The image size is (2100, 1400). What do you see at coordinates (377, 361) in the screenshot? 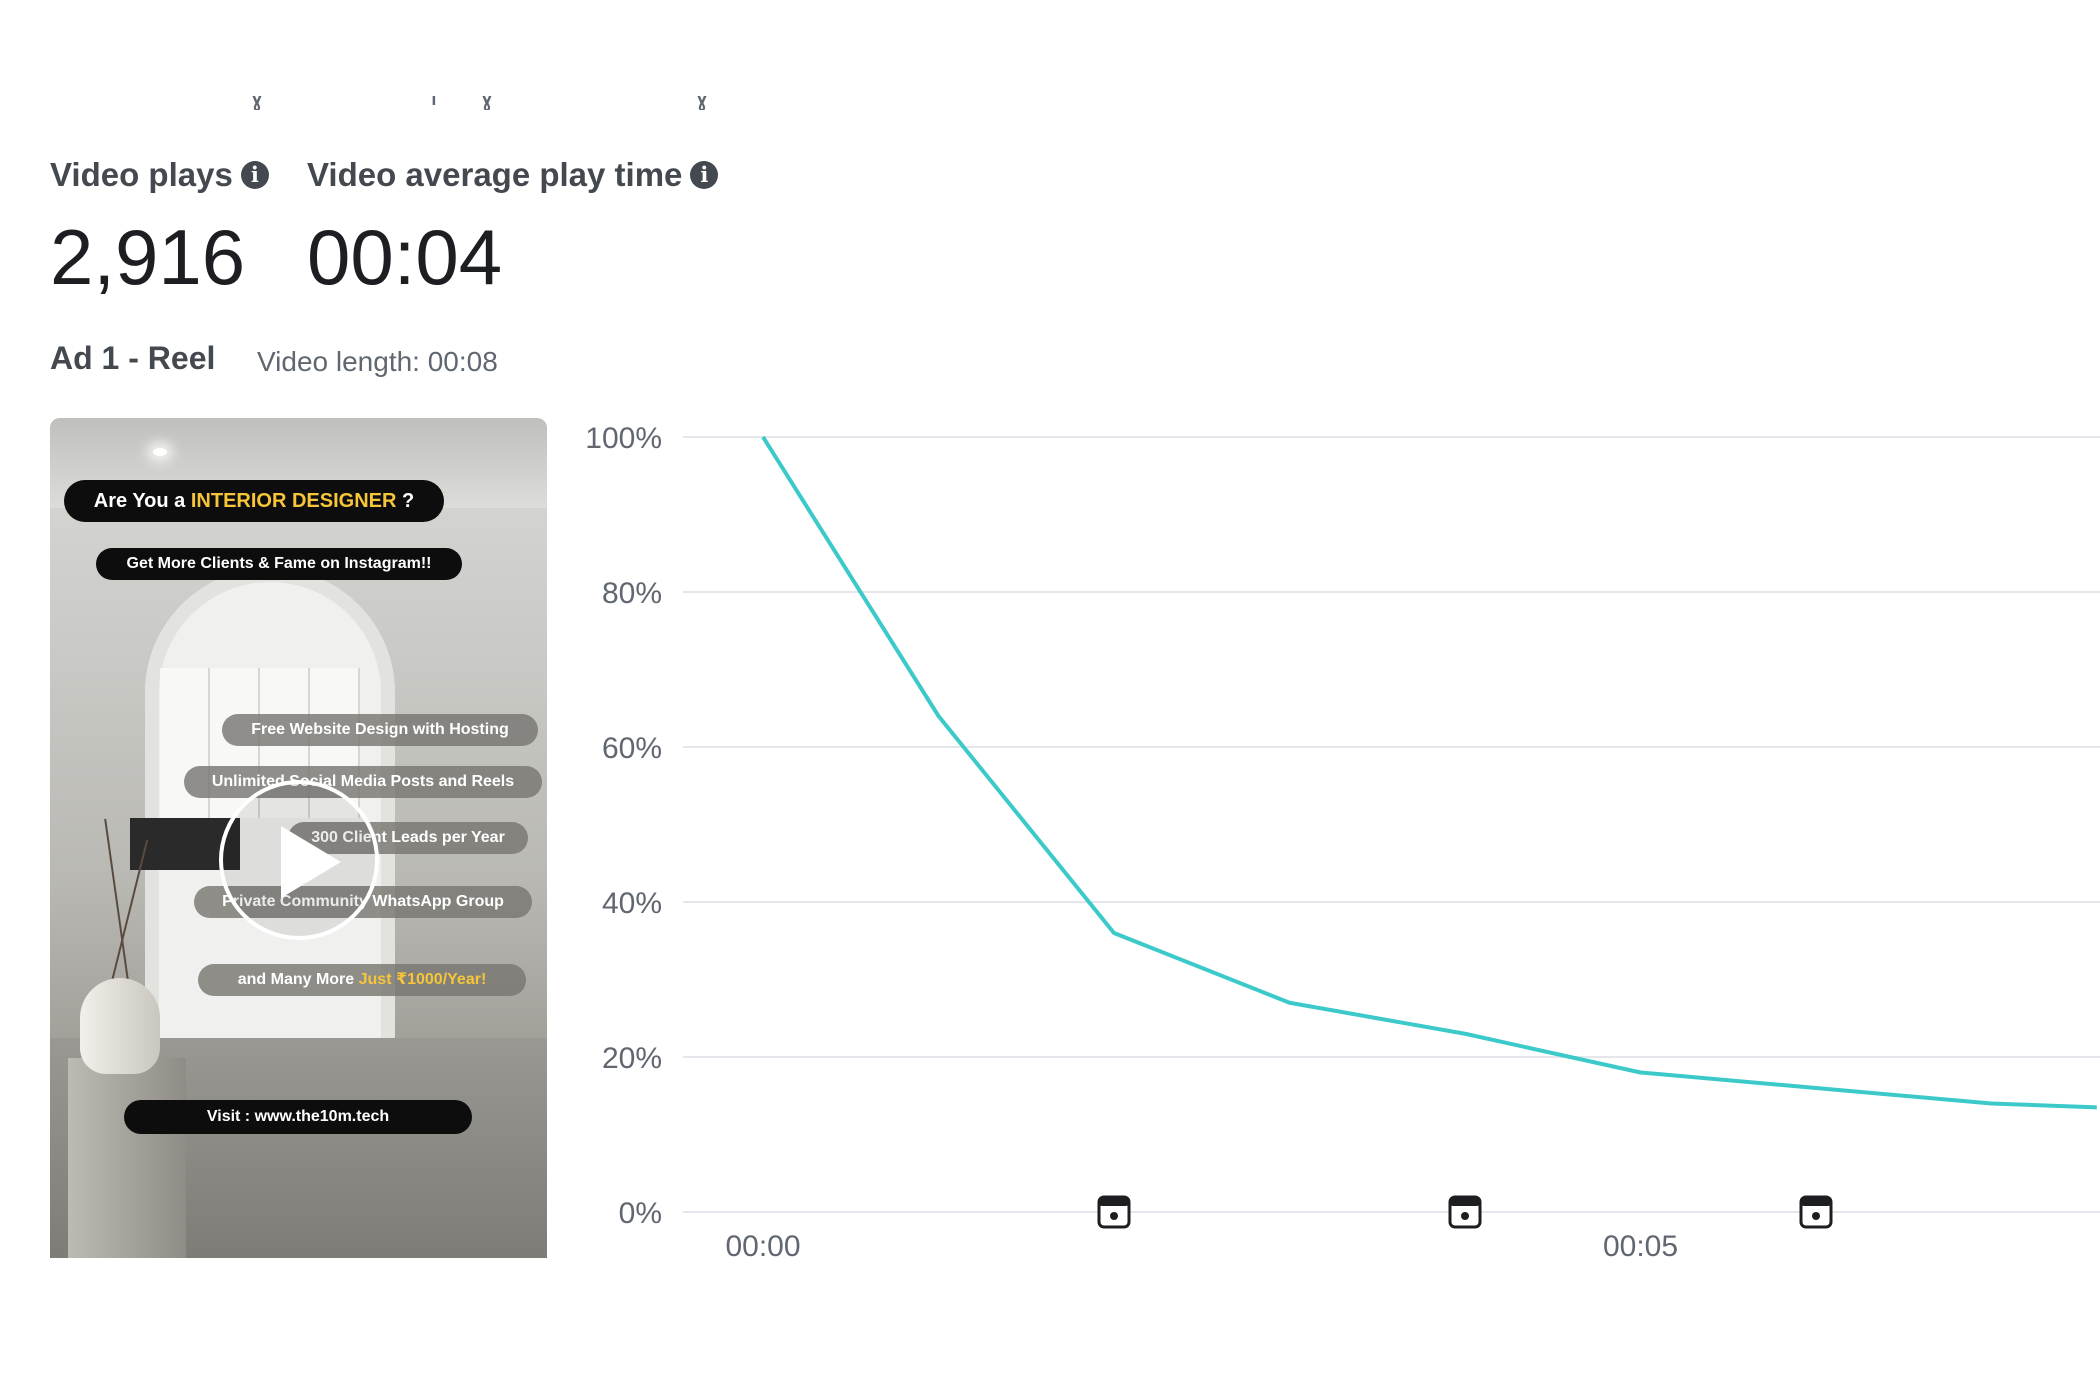
I see `video-length: Video length: 00:08` at bounding box center [377, 361].